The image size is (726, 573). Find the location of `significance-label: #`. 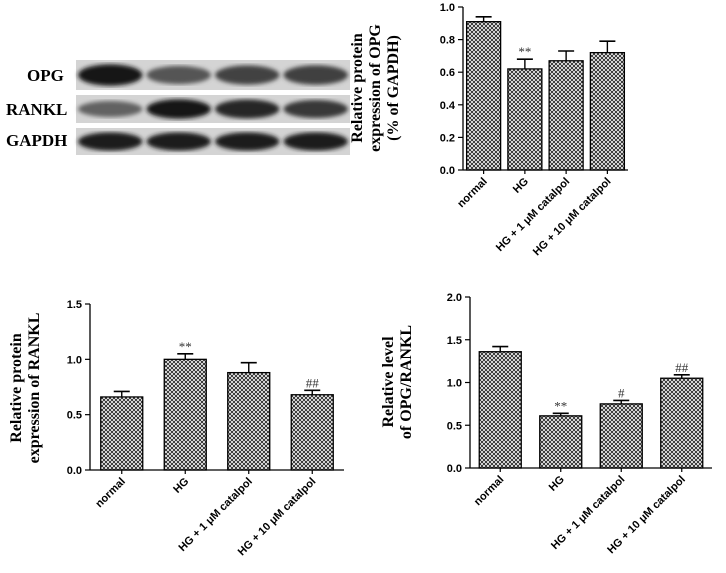

significance-label: # is located at coordinates (621, 392).